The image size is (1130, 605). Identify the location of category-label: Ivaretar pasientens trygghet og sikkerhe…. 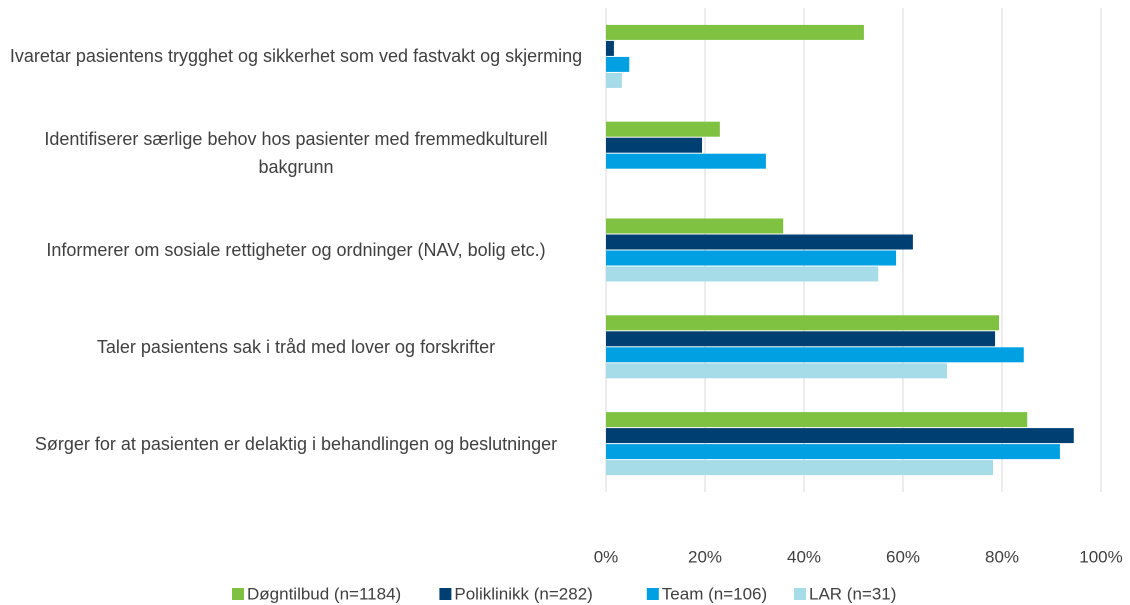
(296, 56).